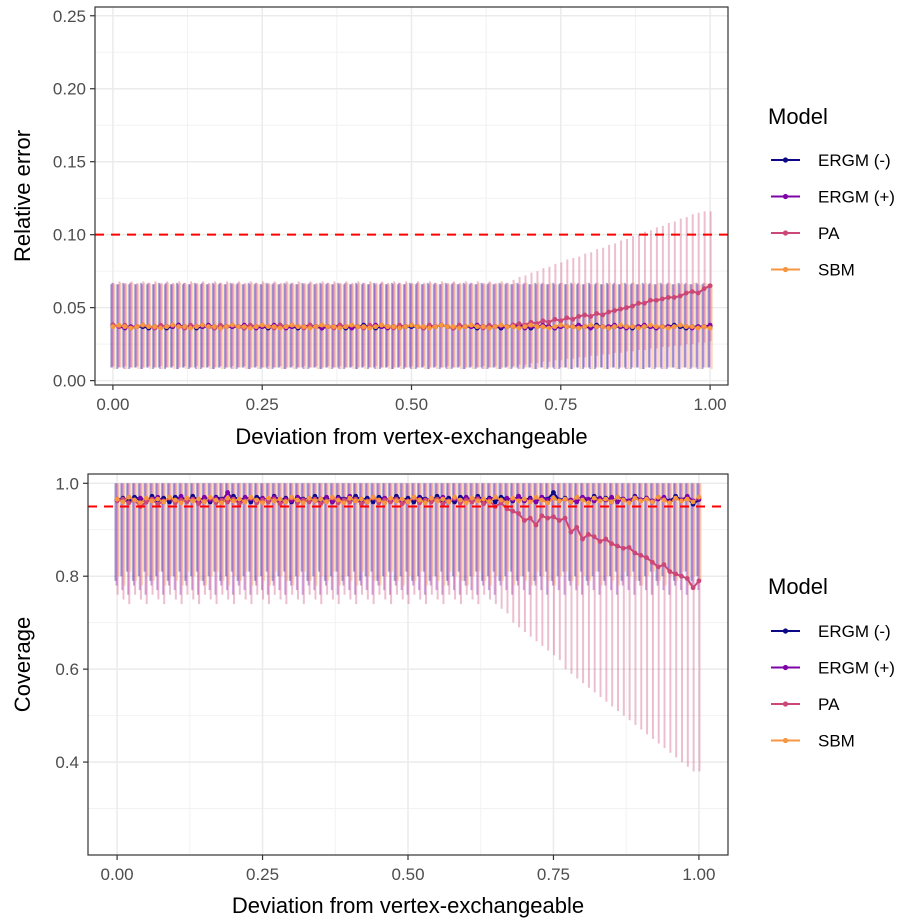 The height and width of the screenshot is (922, 914). What do you see at coordinates (69, 162) in the screenshot?
I see `y-tick-label: 0.15` at bounding box center [69, 162].